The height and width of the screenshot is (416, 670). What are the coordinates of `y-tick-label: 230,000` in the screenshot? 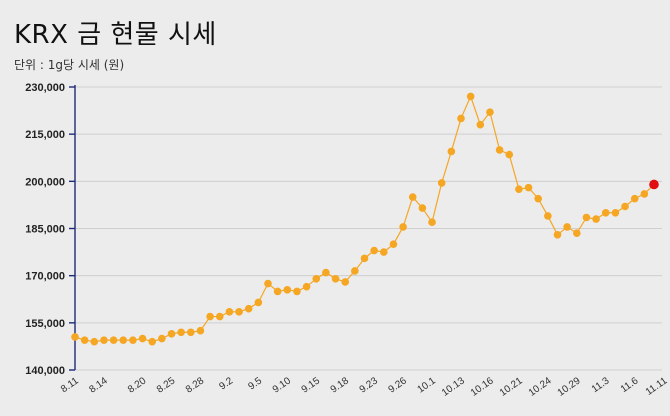 It's located at (45, 88).